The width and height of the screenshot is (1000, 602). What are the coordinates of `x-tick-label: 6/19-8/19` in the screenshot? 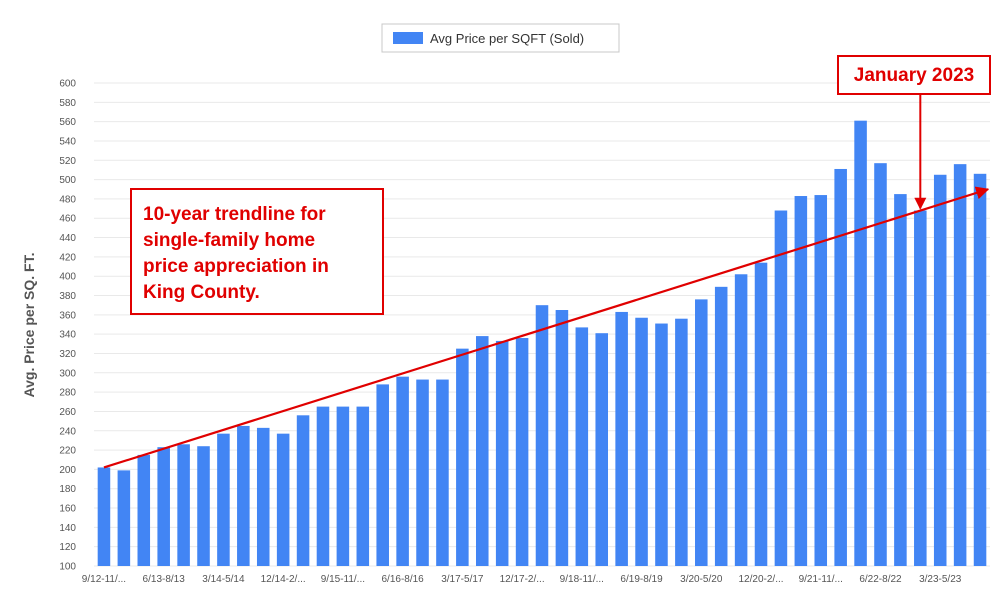 It's located at (641, 579).